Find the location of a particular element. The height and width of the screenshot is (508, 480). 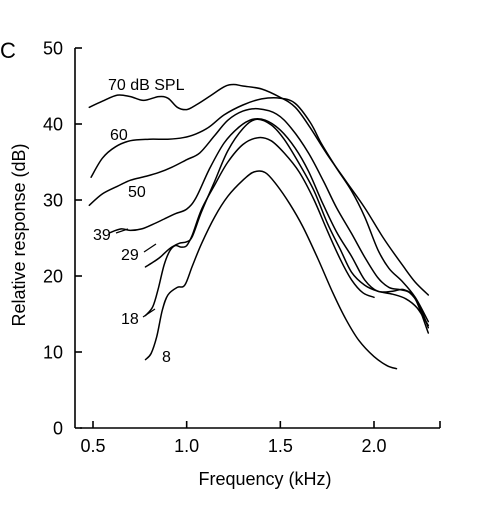

x-axis-title: Frequency (kHz) is located at coordinates (264, 479).